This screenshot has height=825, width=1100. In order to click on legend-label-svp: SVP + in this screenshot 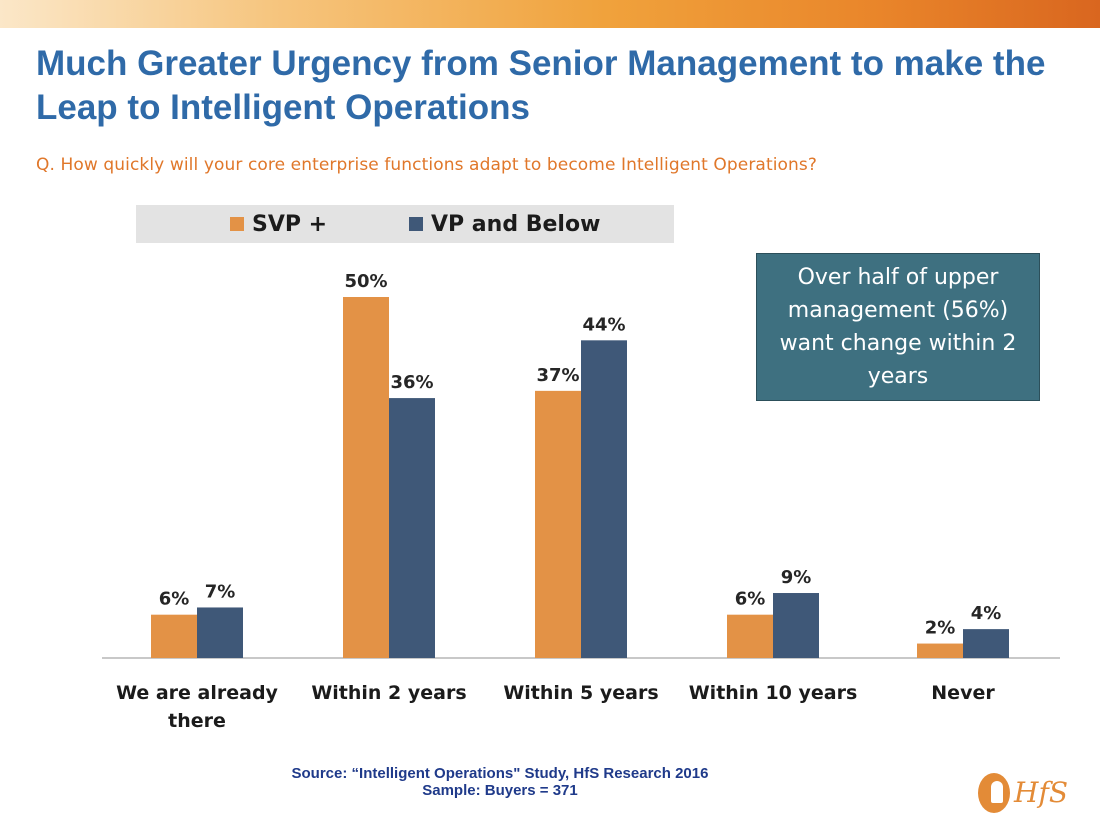, I will do `click(290, 224)`.